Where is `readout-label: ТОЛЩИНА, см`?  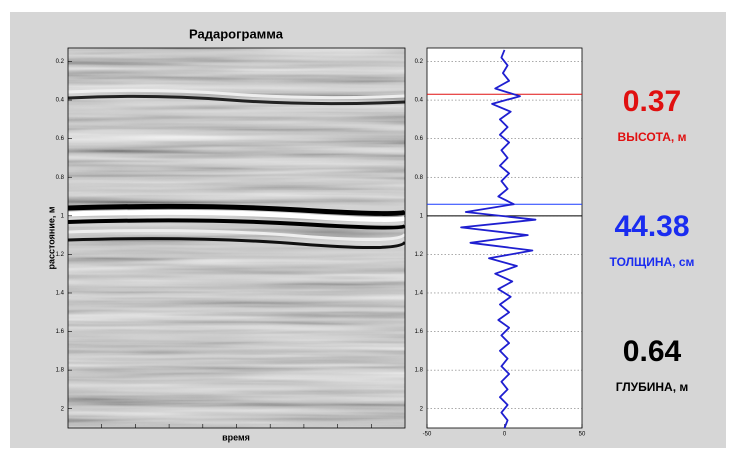 readout-label: ТОЛЩИНА, см is located at coordinates (652, 262).